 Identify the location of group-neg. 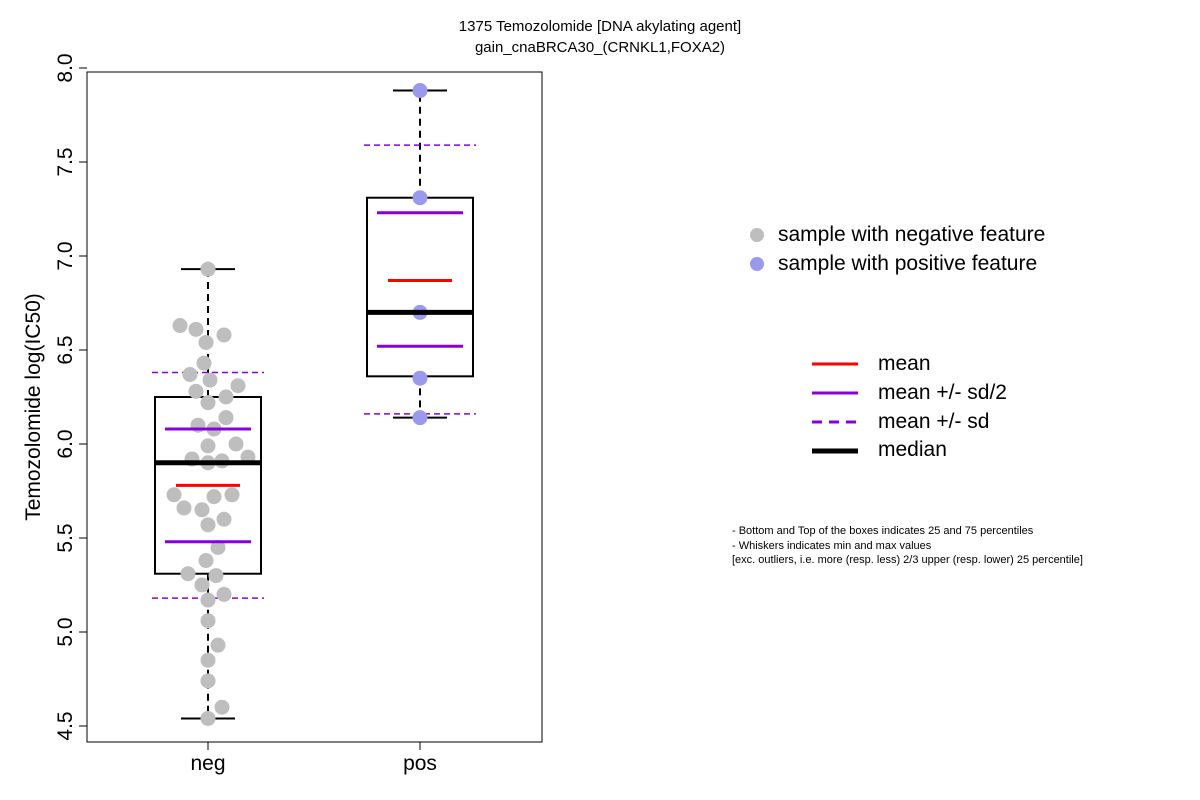
(208, 493).